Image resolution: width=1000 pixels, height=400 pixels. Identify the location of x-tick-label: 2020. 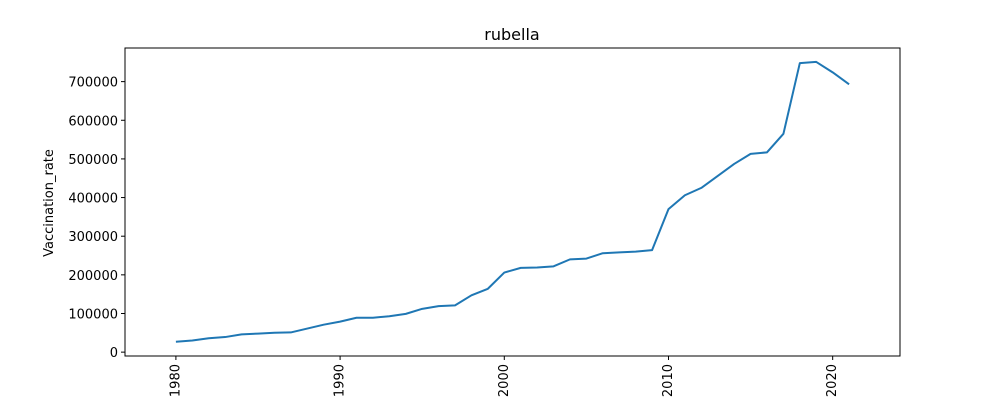
(832, 380).